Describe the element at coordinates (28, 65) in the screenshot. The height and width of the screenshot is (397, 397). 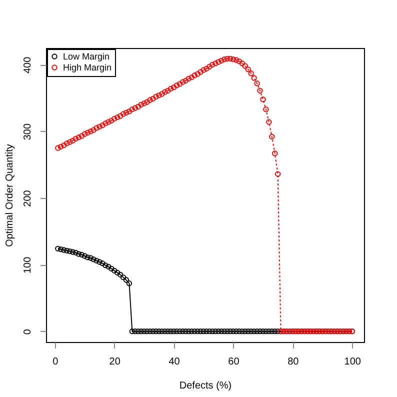
I see `y-tick-label: 400` at that location.